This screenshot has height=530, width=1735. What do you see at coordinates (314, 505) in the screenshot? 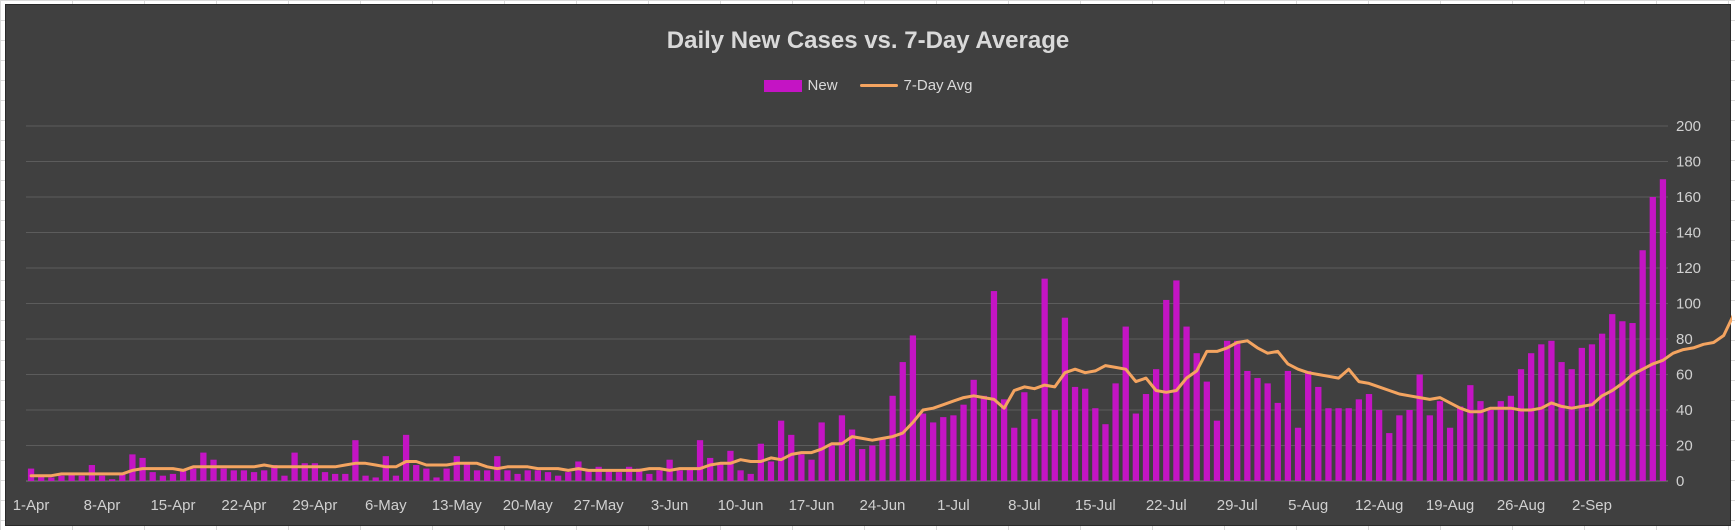
I see `x-tick-label: 29-Apr` at bounding box center [314, 505].